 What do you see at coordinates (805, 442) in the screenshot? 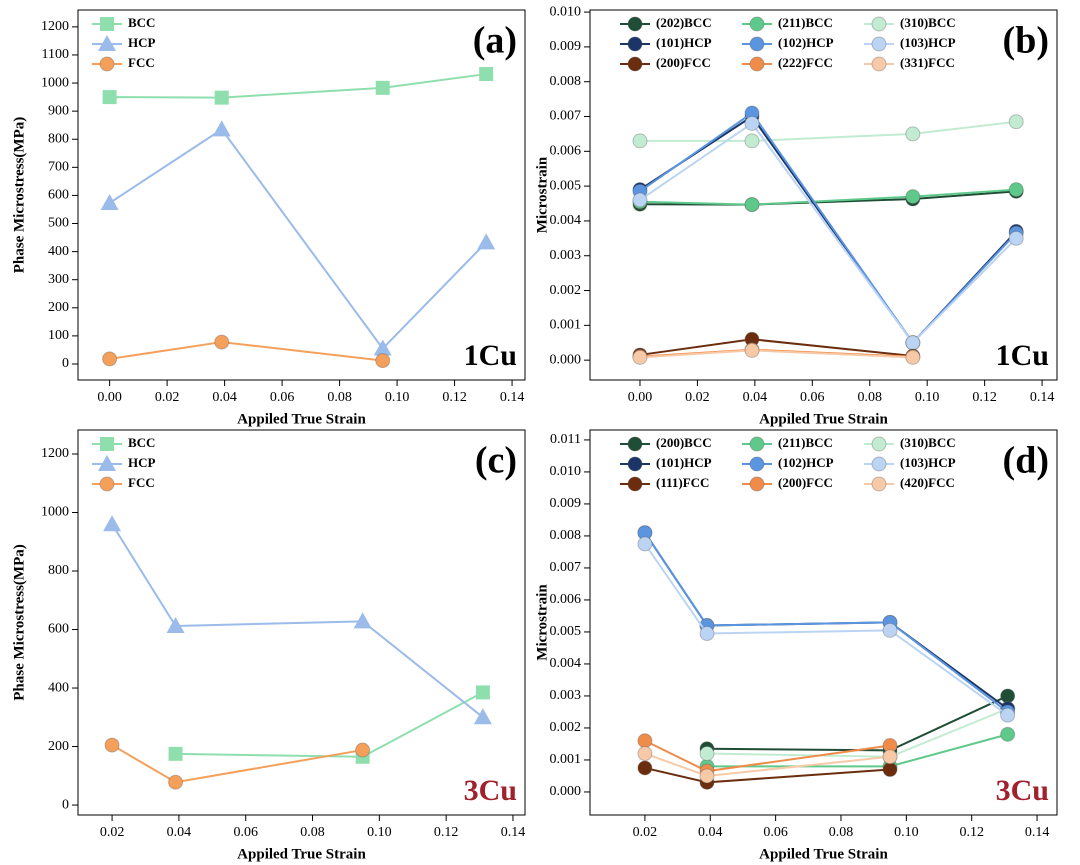
I see `legend-label: (211)BCC` at bounding box center [805, 442].